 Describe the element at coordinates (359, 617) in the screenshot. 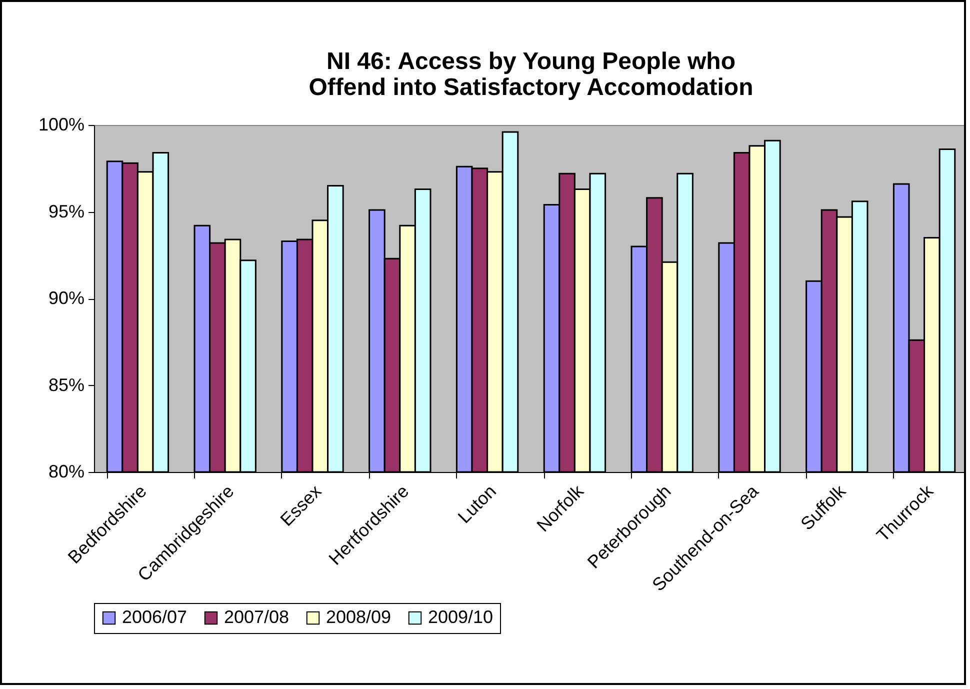

I see `legend-label: 2008/09` at that location.